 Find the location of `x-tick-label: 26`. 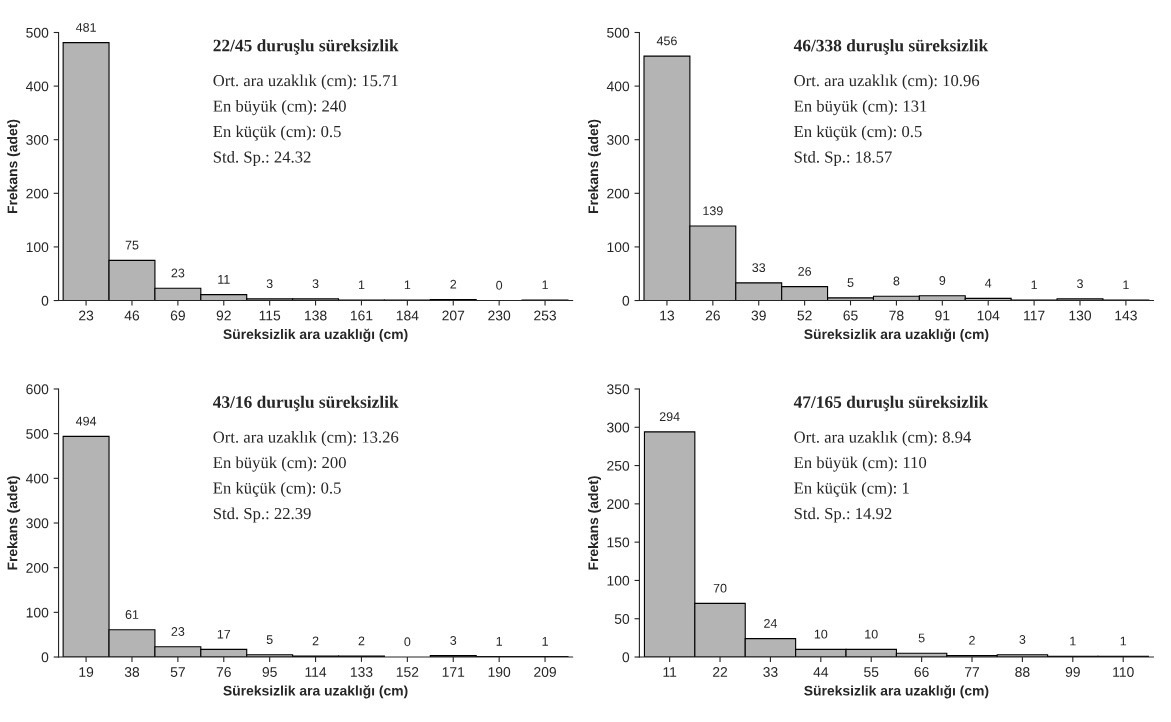

x-tick-label: 26 is located at coordinates (712, 315).